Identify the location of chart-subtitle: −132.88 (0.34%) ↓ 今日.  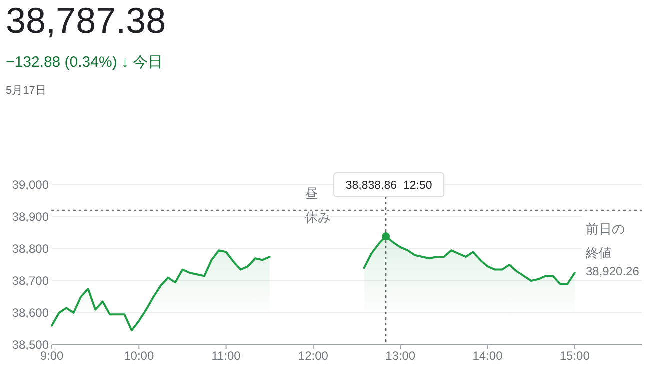
(85, 62).